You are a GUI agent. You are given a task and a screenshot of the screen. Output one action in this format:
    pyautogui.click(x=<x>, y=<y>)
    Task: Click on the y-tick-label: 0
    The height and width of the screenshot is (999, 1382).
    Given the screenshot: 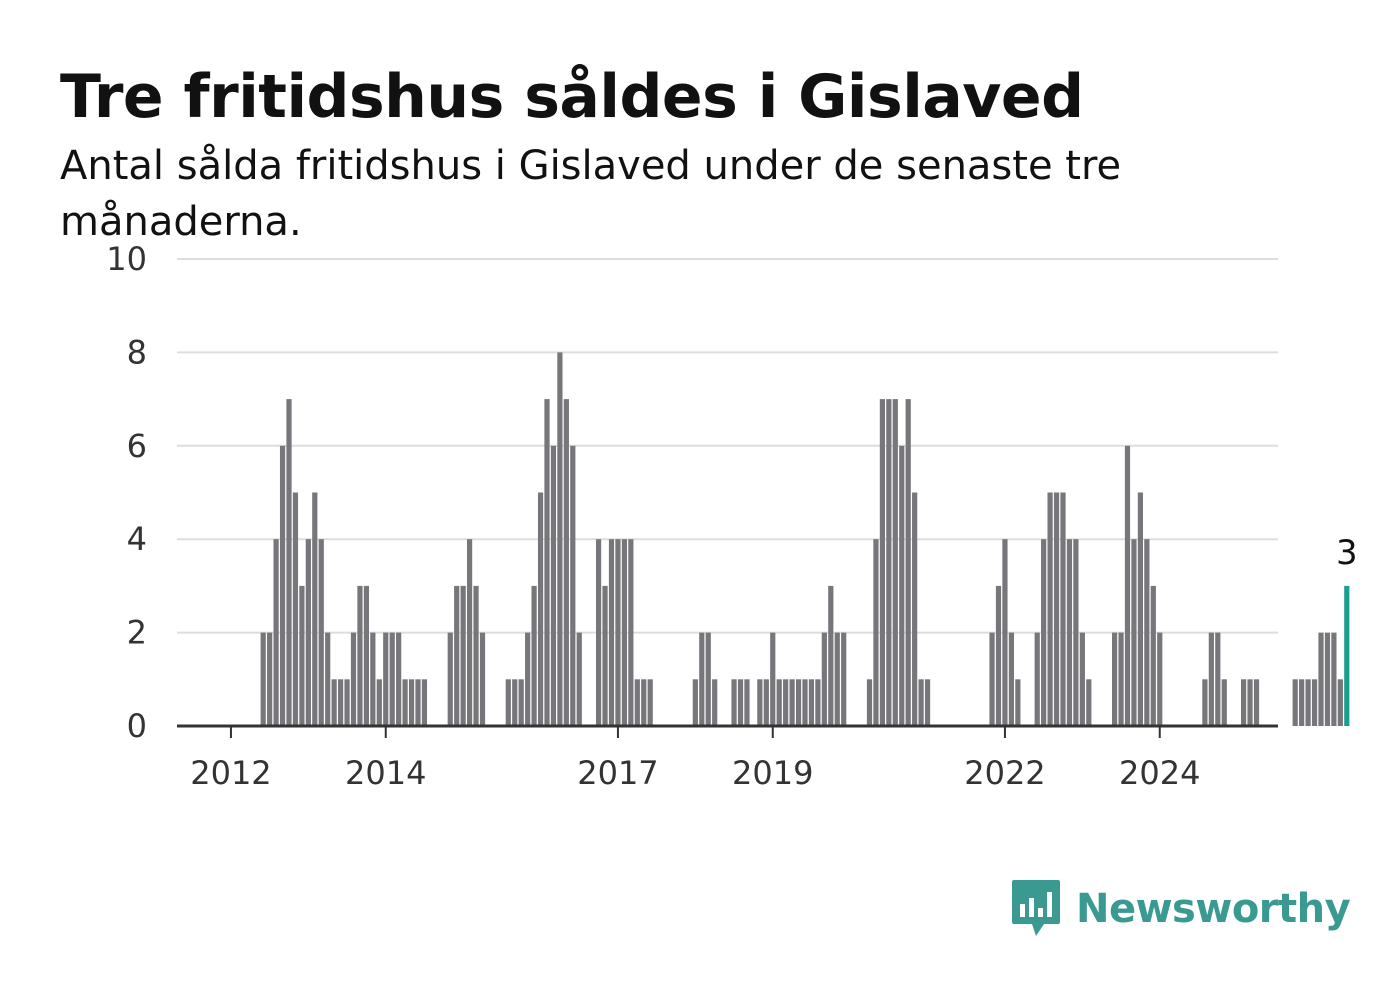 What is the action you would take?
    pyautogui.click(x=137, y=726)
    